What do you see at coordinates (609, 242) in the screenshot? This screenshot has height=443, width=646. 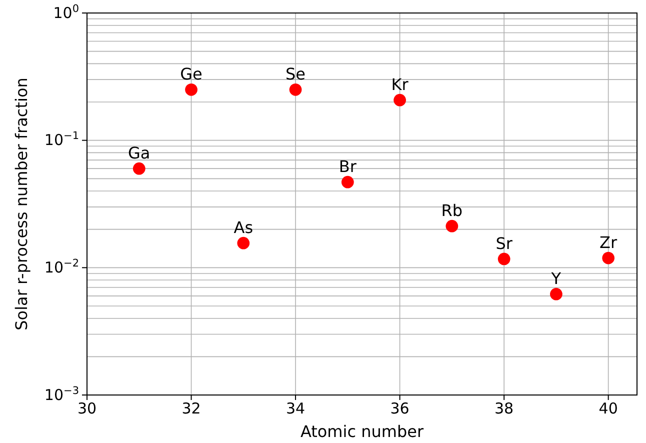 I see `annotation: Zr` at bounding box center [609, 242].